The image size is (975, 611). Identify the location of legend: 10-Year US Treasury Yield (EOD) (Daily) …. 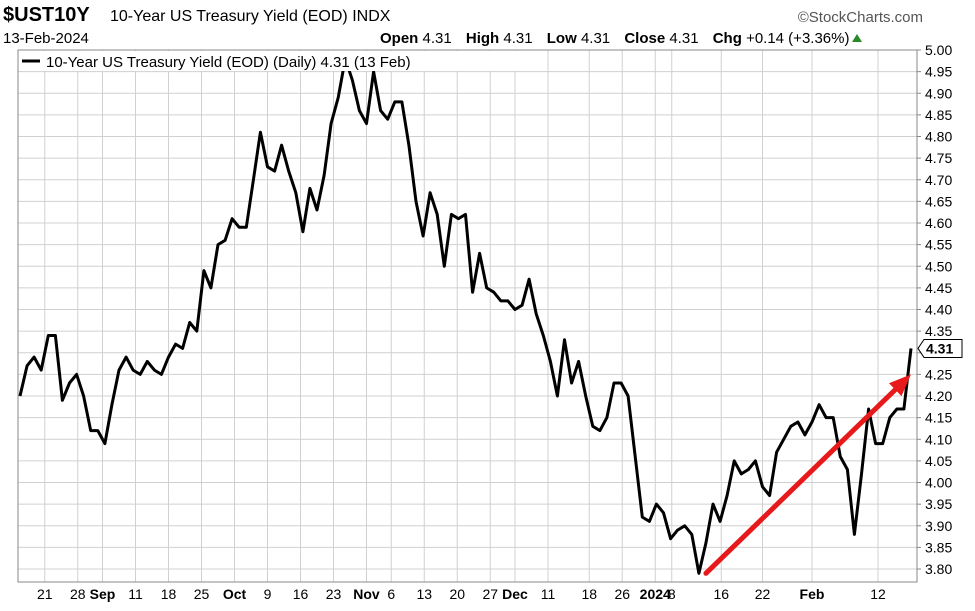
(276, 61).